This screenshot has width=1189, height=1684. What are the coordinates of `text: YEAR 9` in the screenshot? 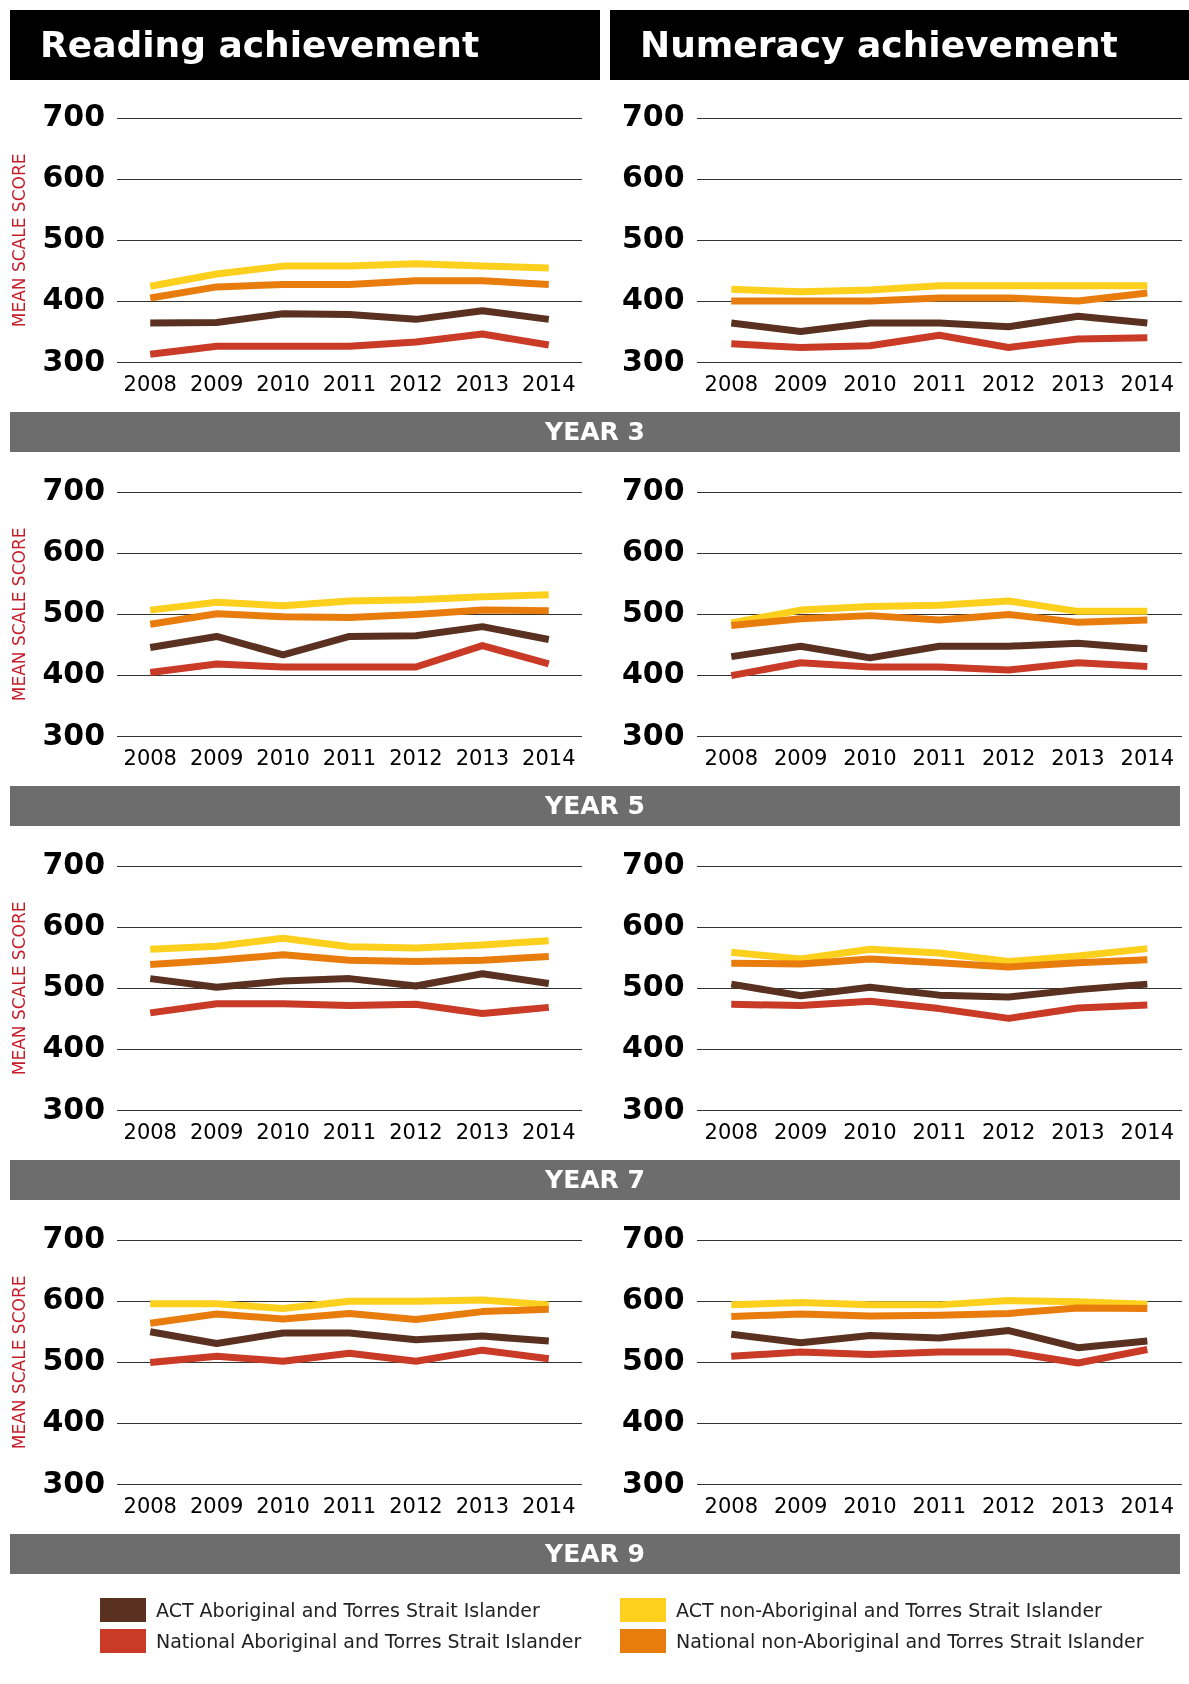 It's located at (595, 1554).